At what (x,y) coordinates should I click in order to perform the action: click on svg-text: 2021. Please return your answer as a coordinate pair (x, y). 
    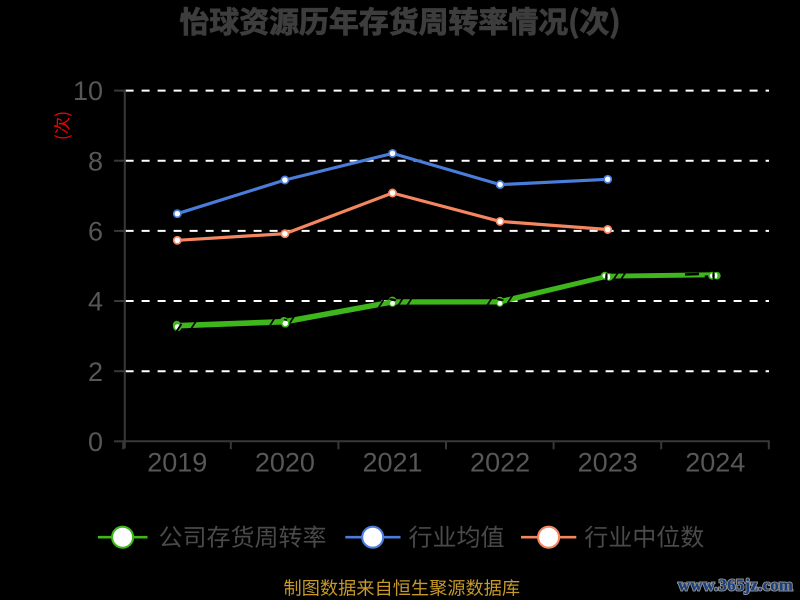
    Looking at the image, I should click on (392, 463).